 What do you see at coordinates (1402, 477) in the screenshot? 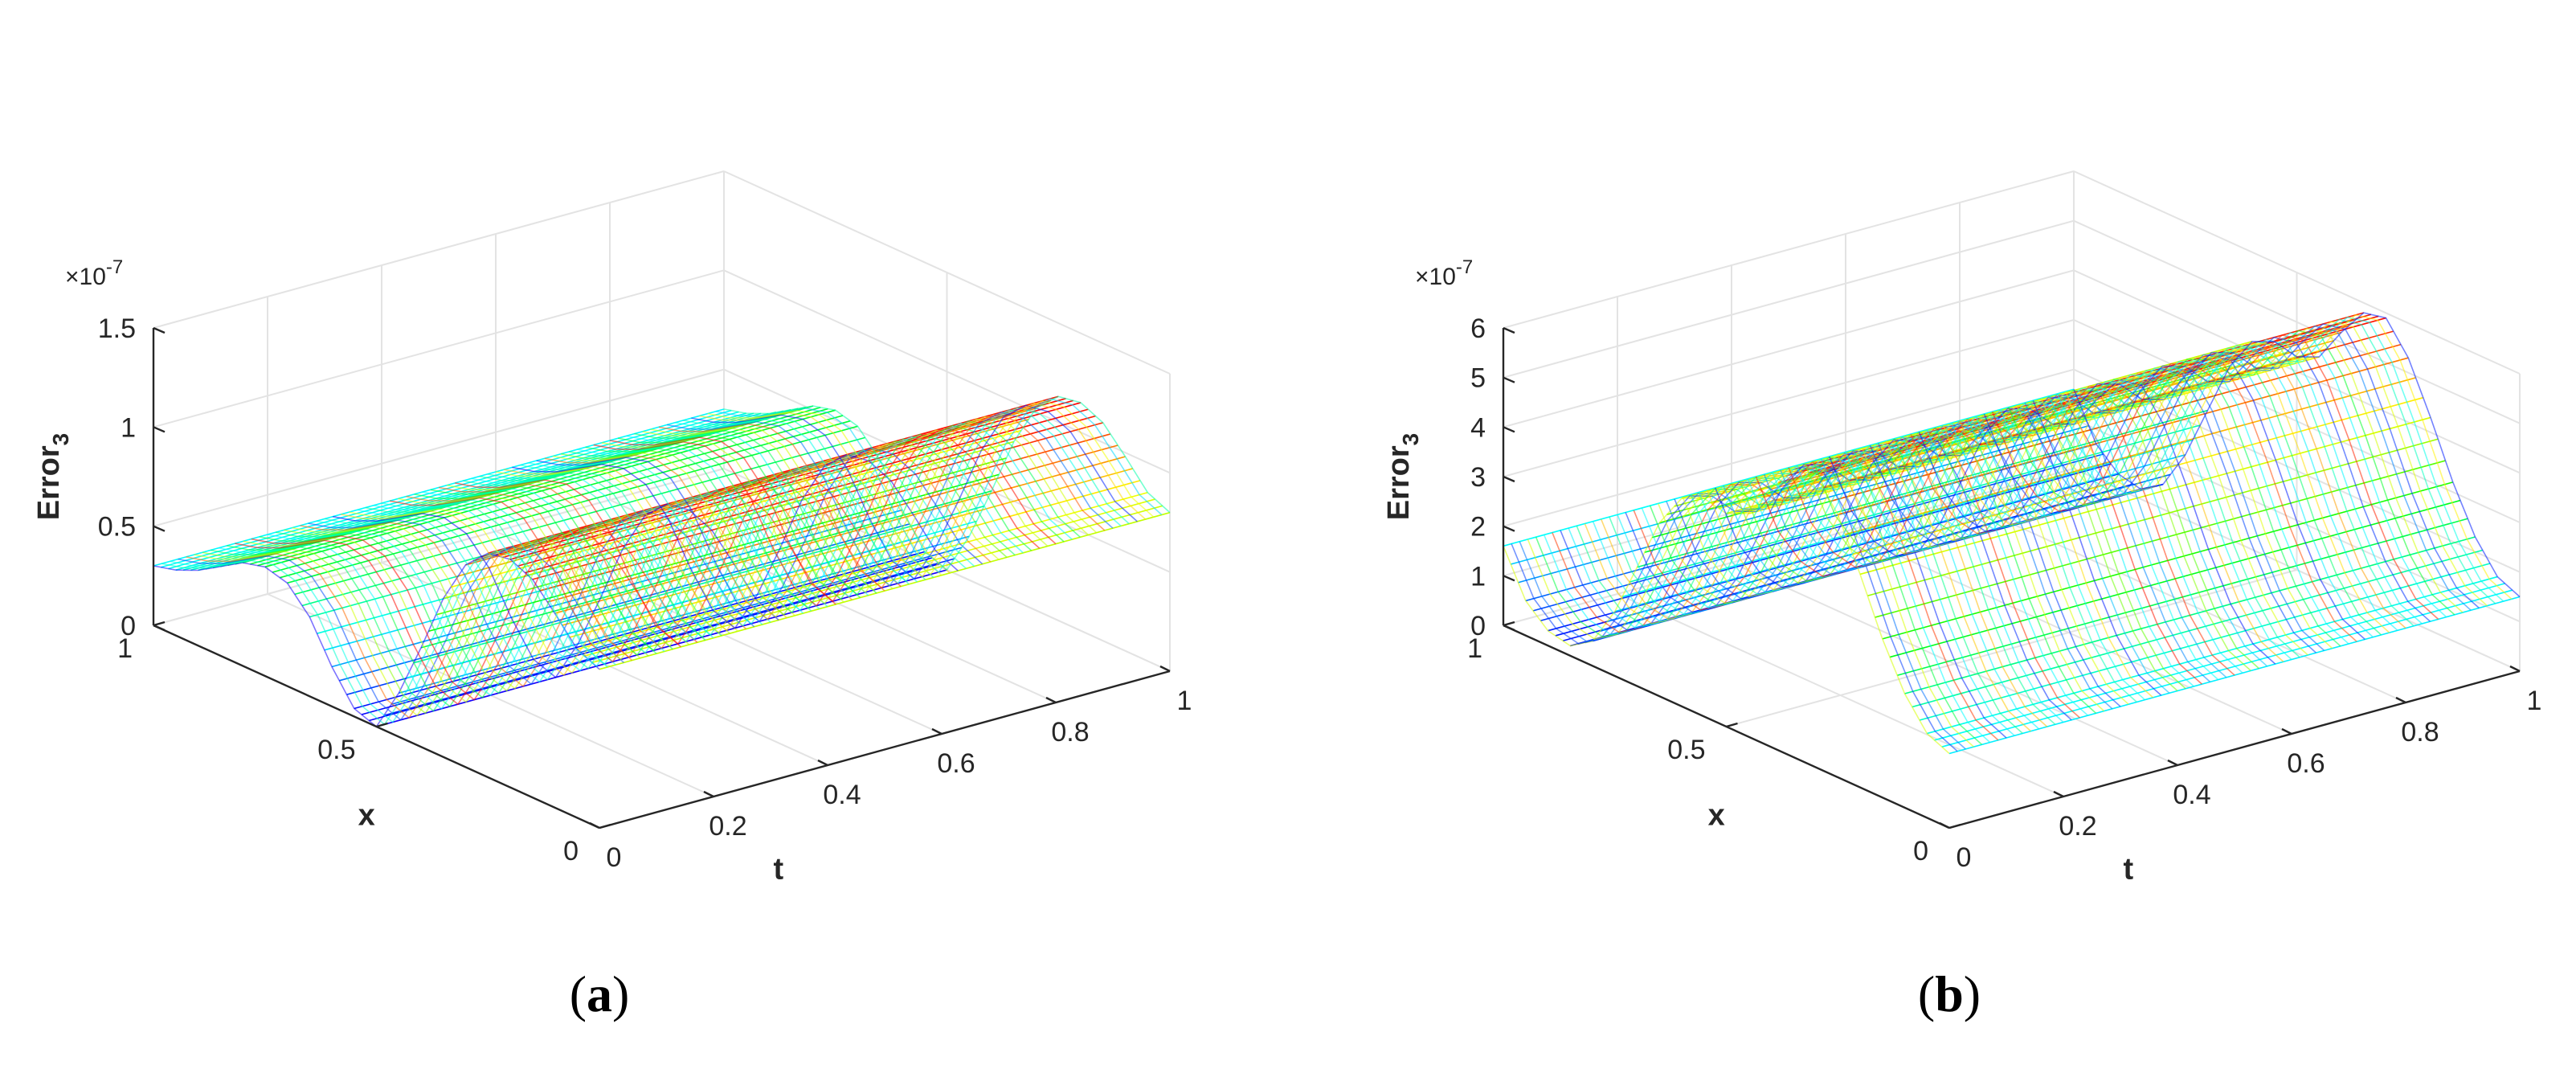
I see `z-axis-title: Error3` at bounding box center [1402, 477].